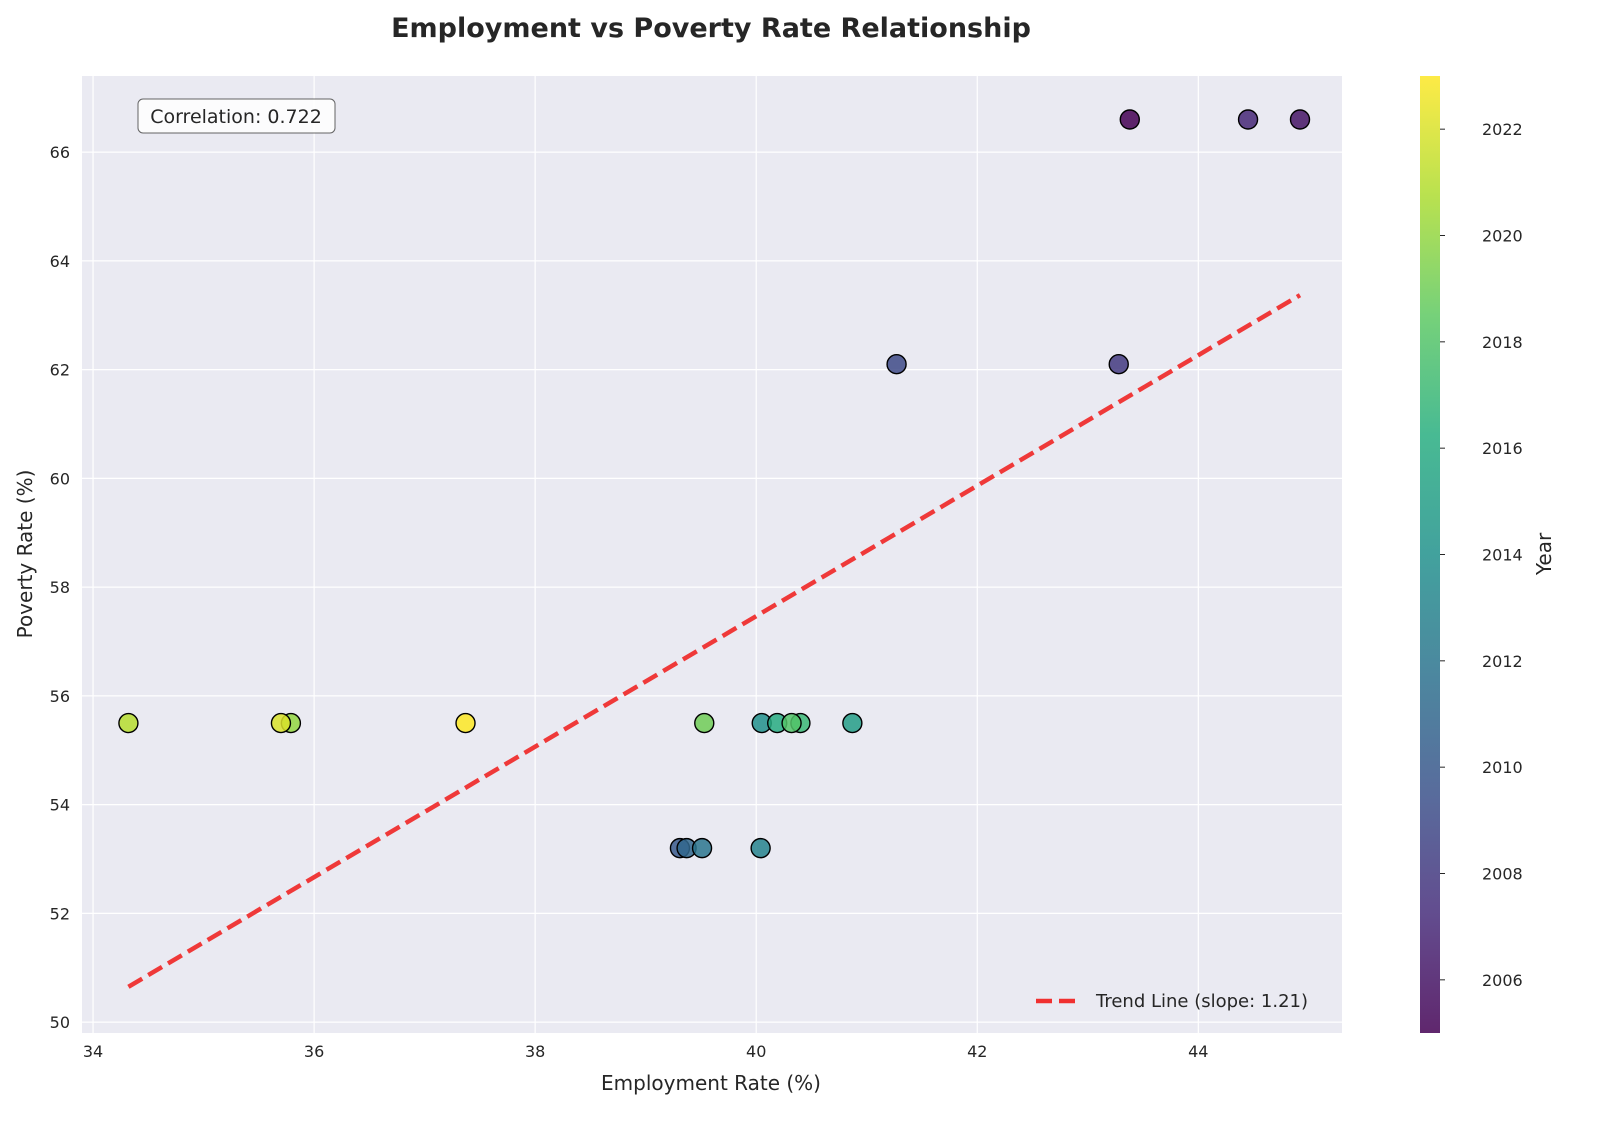 Image resolution: width=1600 pixels, height=1131 pixels. I want to click on colorbar-ticks: 2006 2008 2010 2012 2014 2016 2018 2020 2022, so click(1481, 555).